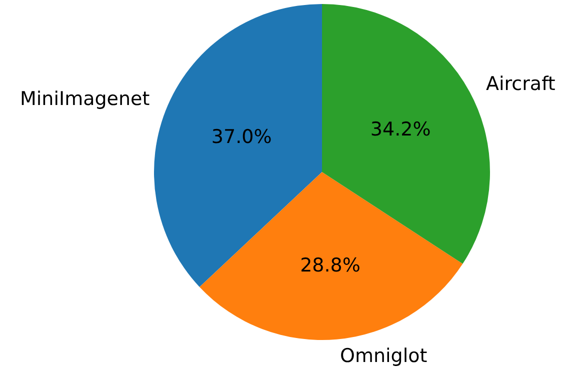 This screenshot has height=368, width=569. What do you see at coordinates (241, 137) in the screenshot?
I see `data-label: 37.0%` at bounding box center [241, 137].